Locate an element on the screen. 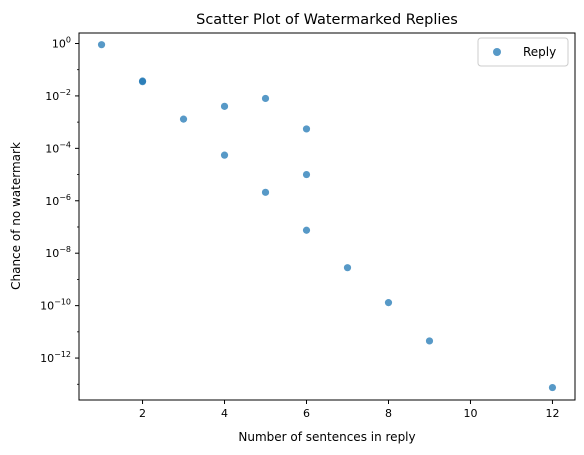  y-tick-label: 10⁻² is located at coordinates (58, 95).